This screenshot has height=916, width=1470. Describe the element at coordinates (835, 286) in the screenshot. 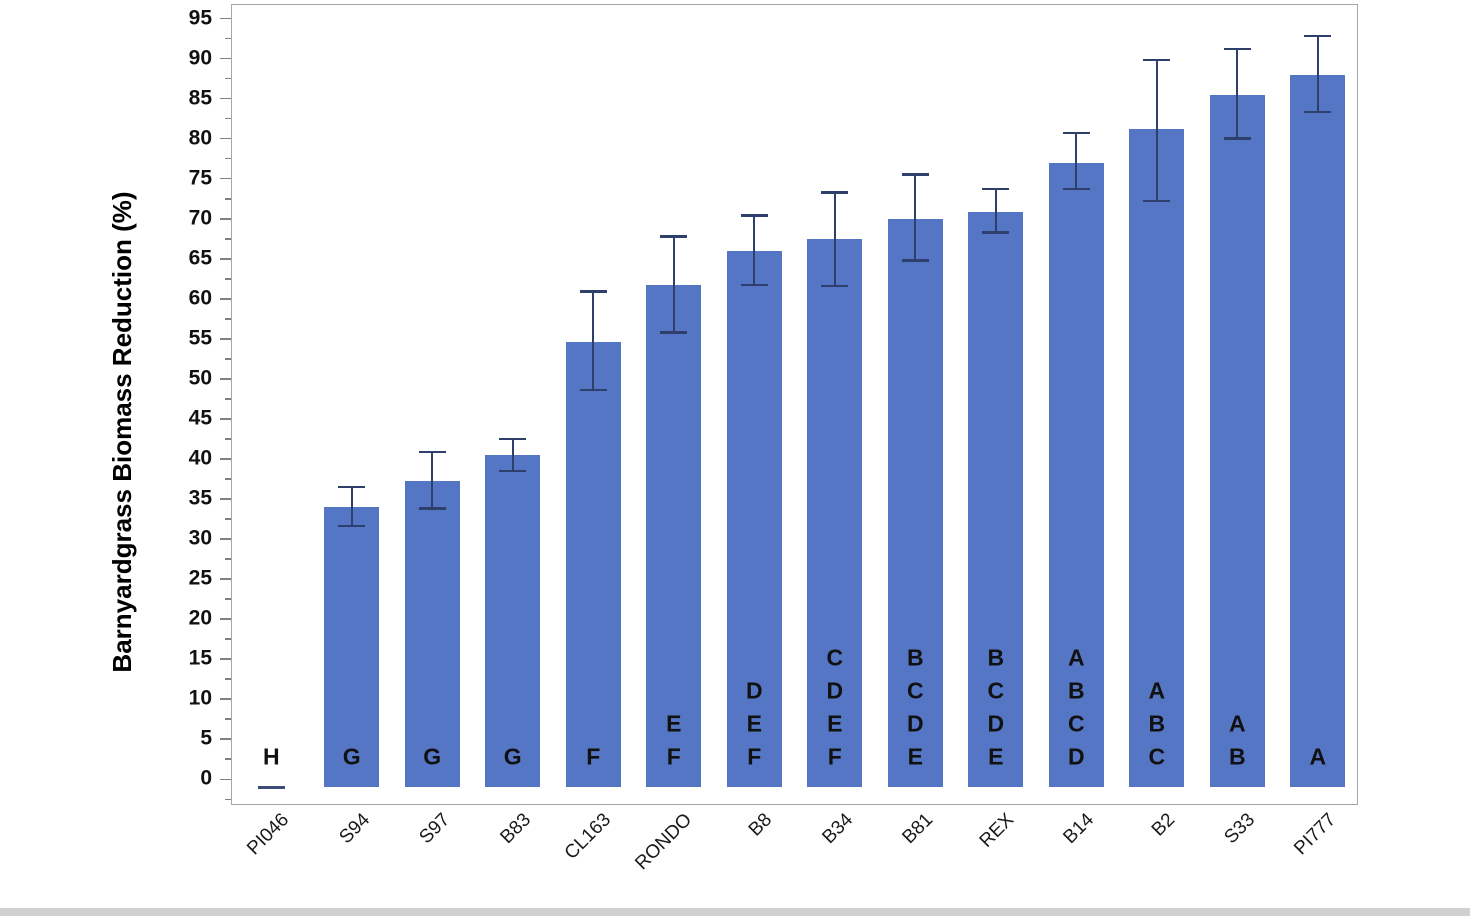

I see `error-bar-B34-lower-cap` at that location.